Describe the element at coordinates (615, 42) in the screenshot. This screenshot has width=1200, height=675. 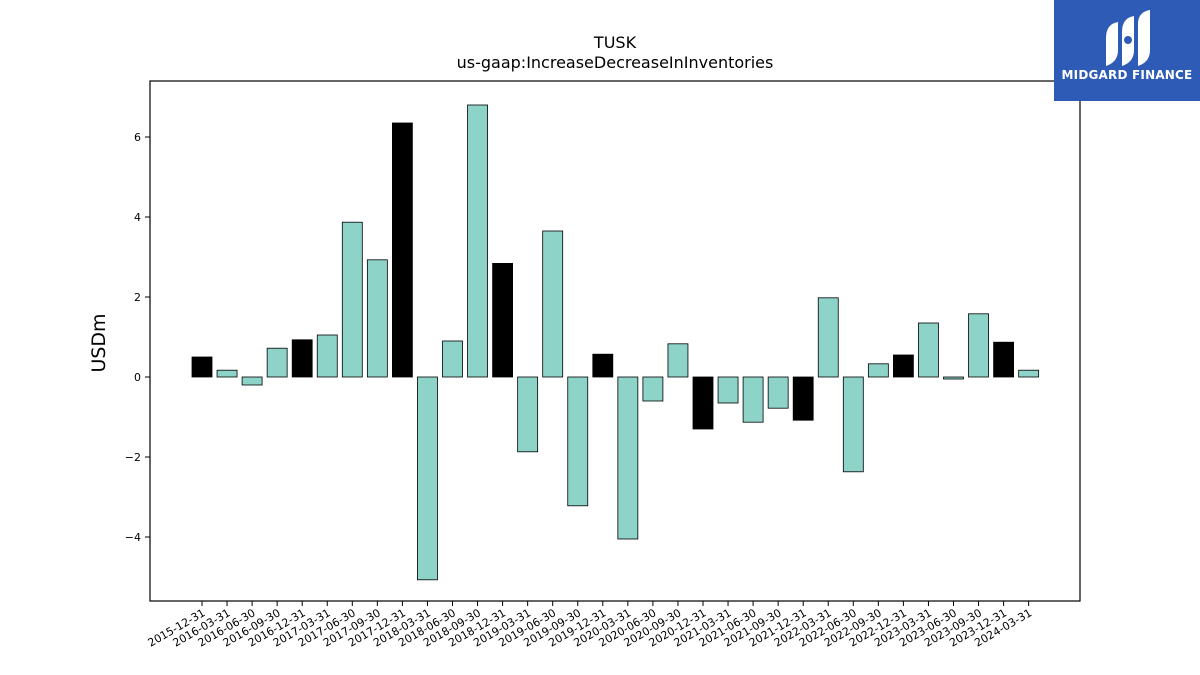
I see `chart-title: TUSK` at that location.